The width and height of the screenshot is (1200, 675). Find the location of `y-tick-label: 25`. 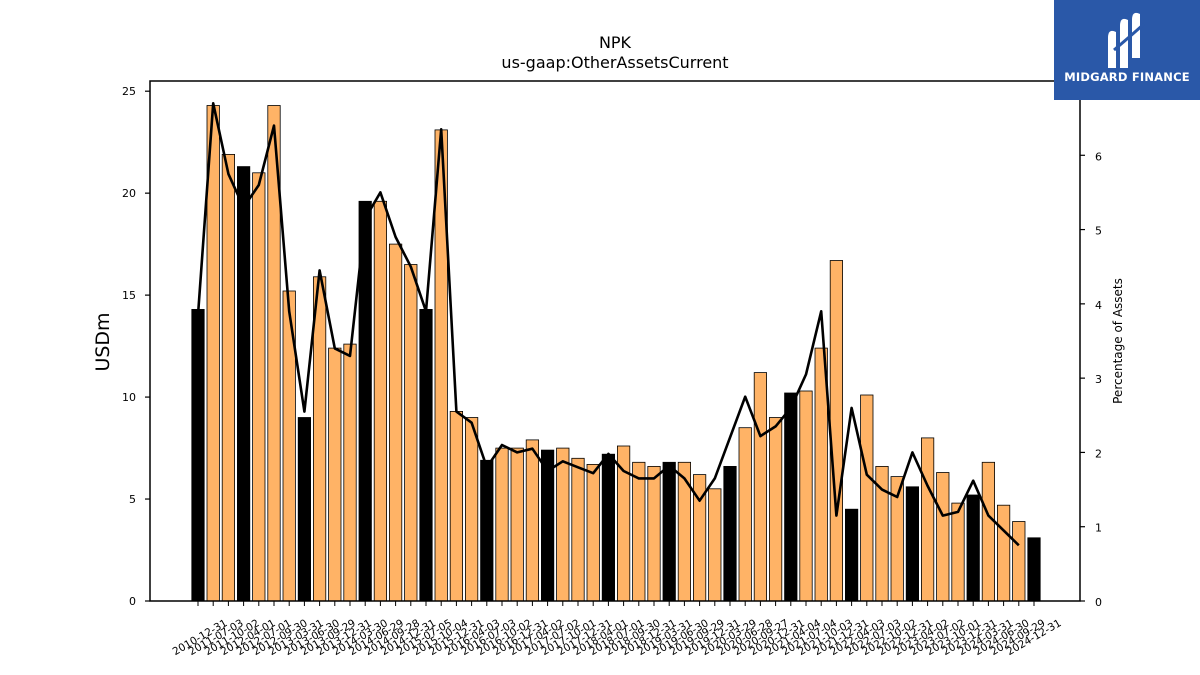

y-tick-label: 25 is located at coordinates (129, 91).